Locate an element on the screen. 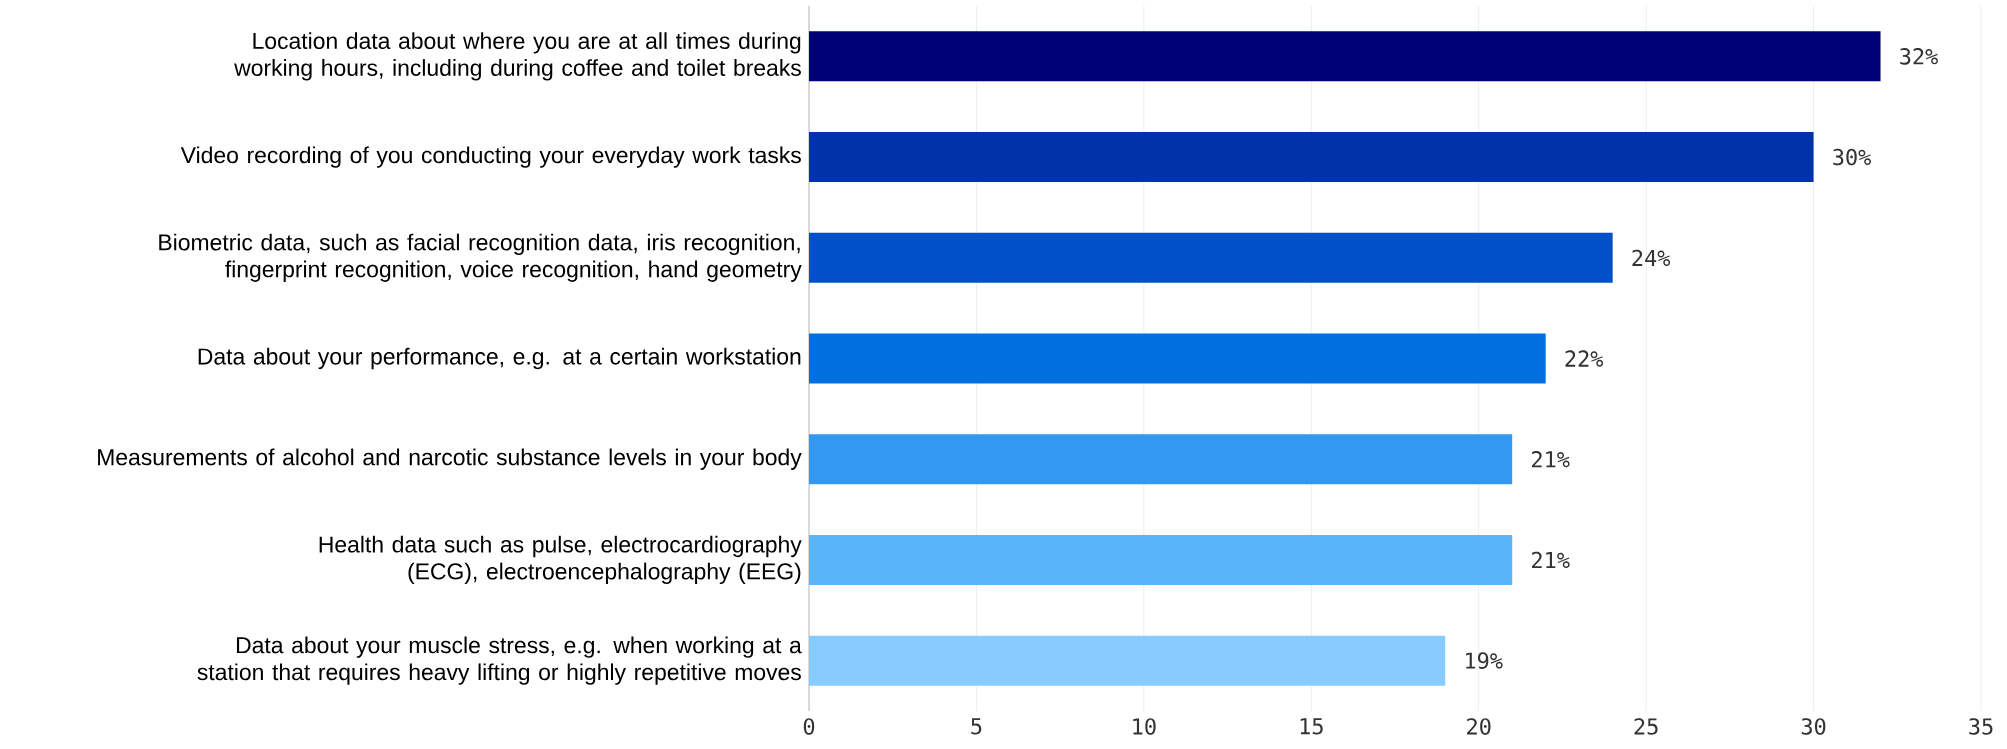 The width and height of the screenshot is (2007, 749). x-tick-label: 15 is located at coordinates (1311, 726).